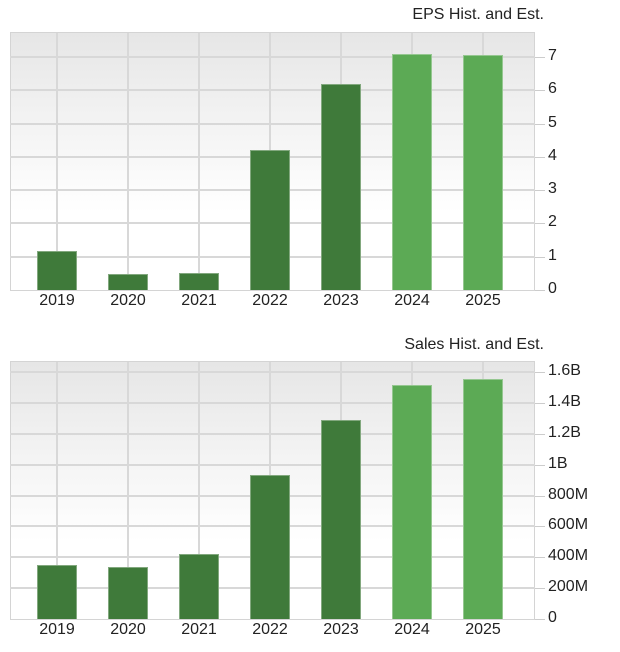 This screenshot has height=652, width=620. Describe the element at coordinates (341, 187) in the screenshot. I see `eps-bar-2023` at that location.